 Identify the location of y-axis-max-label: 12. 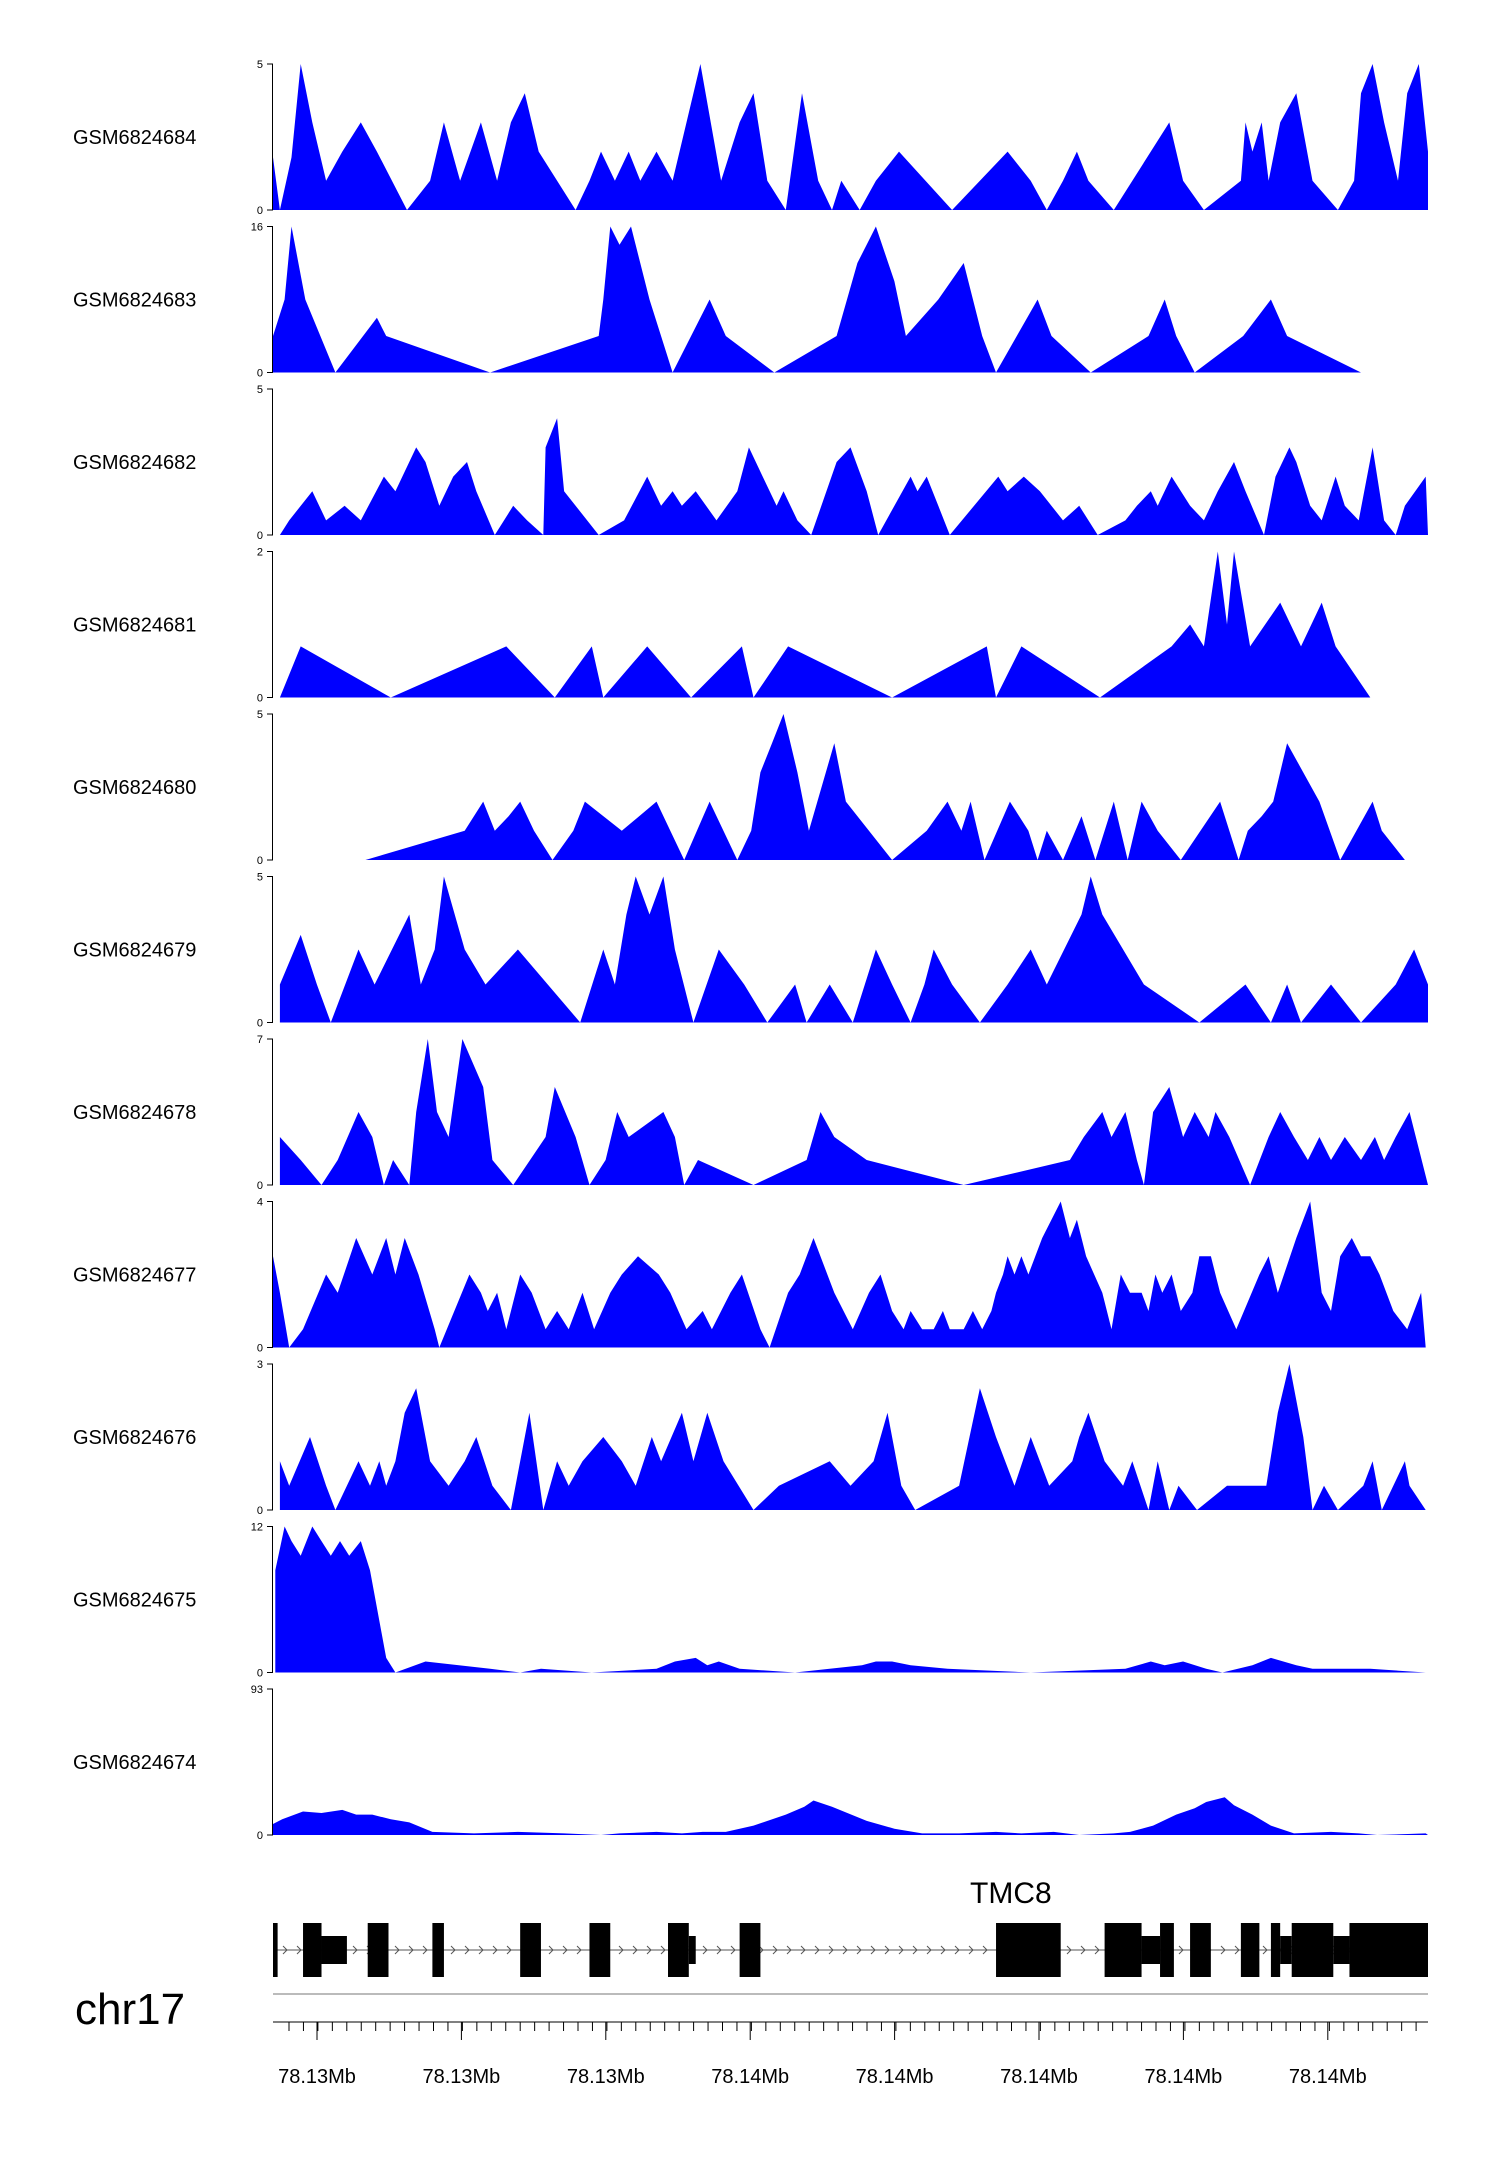
(257, 1528).